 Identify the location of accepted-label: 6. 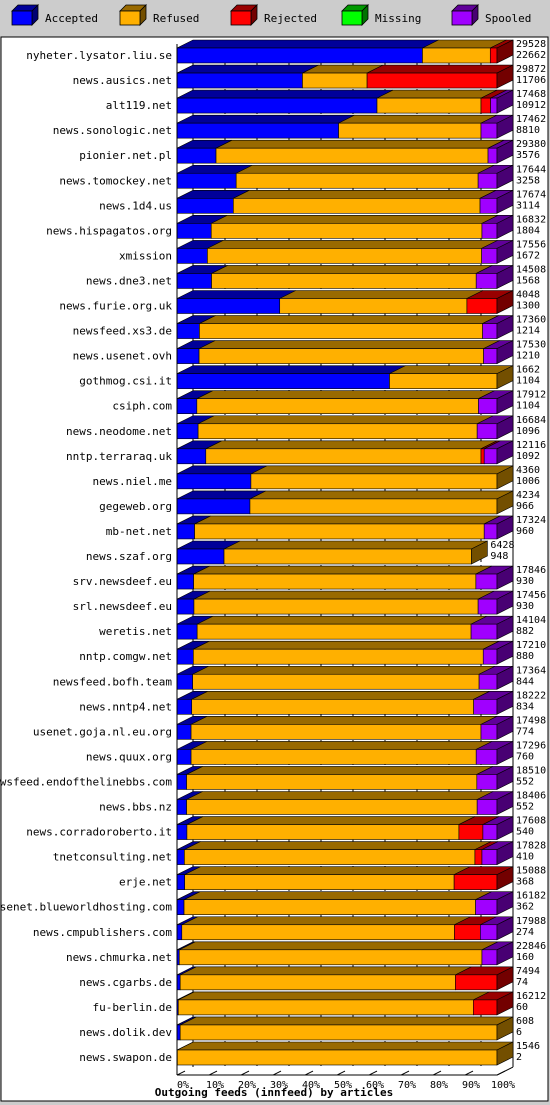
(519, 1032).